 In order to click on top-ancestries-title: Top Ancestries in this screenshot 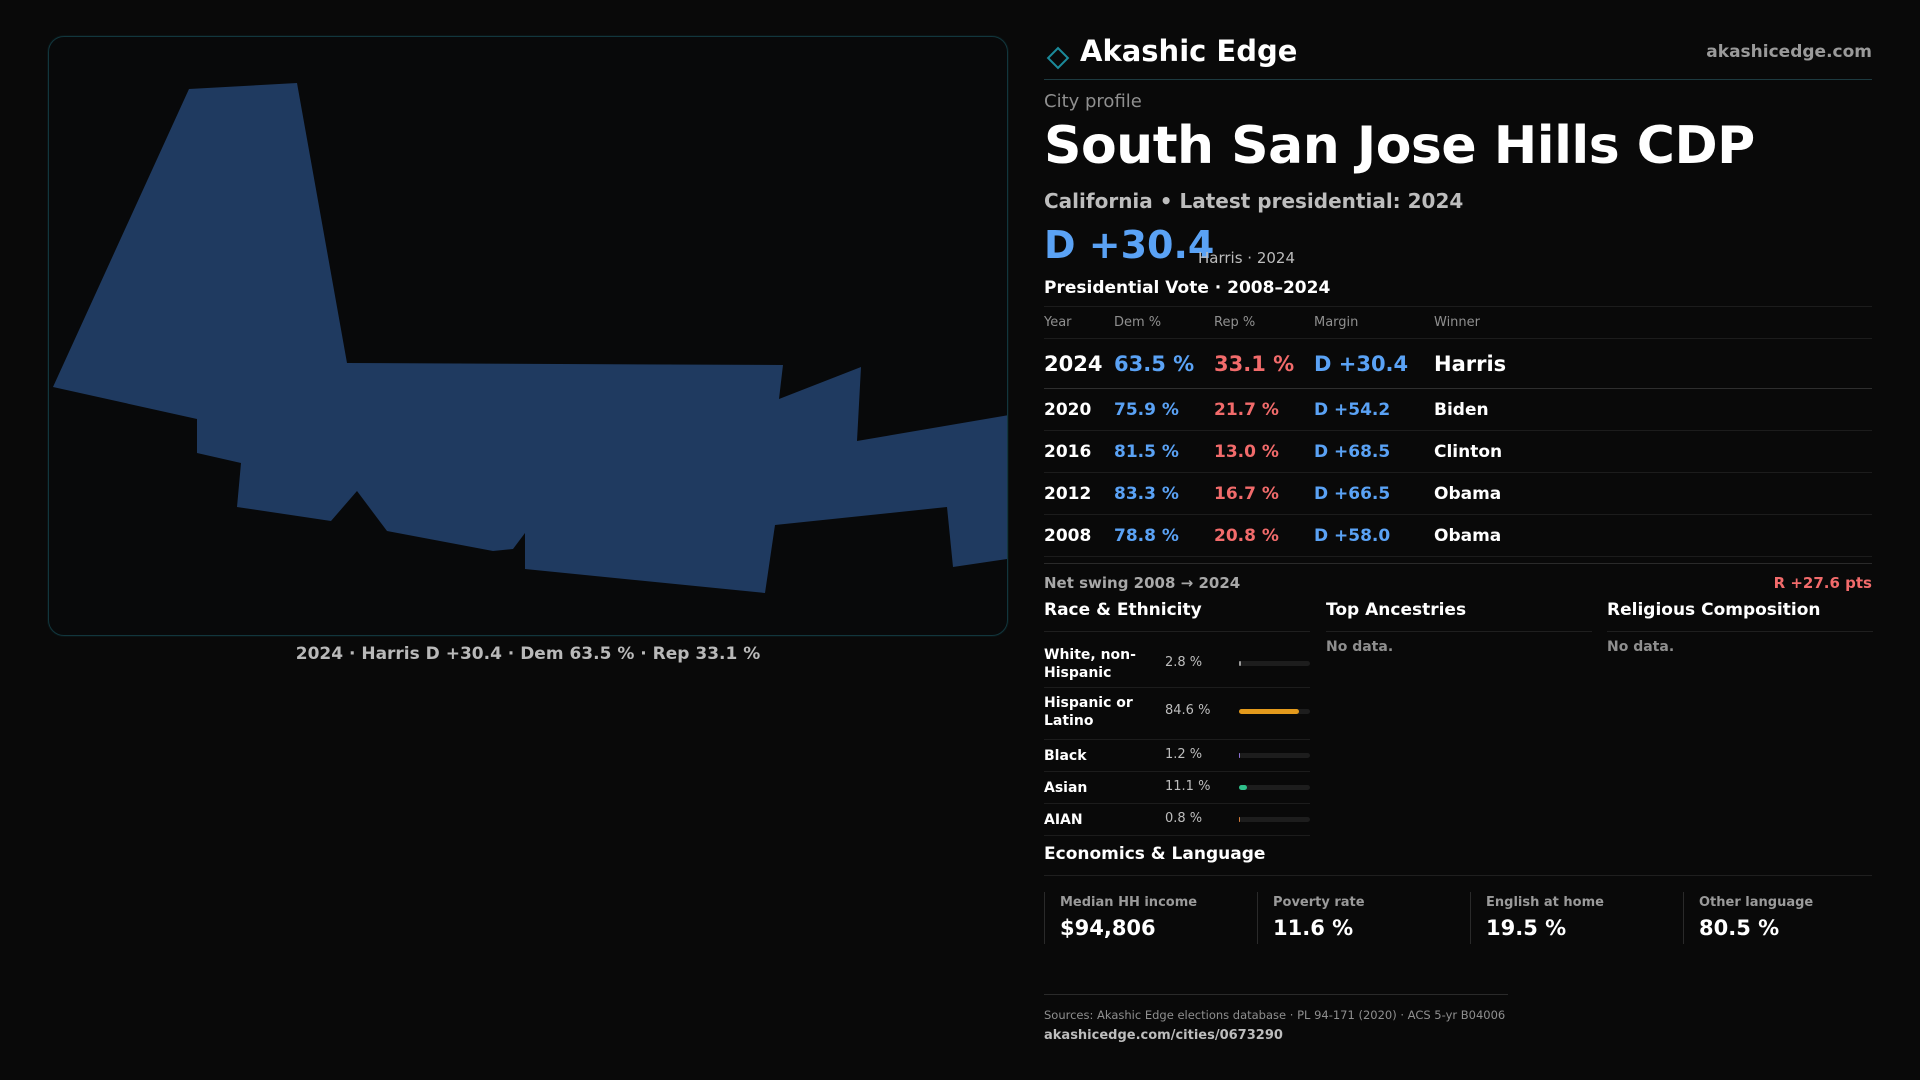, I will do `click(1459, 616)`.